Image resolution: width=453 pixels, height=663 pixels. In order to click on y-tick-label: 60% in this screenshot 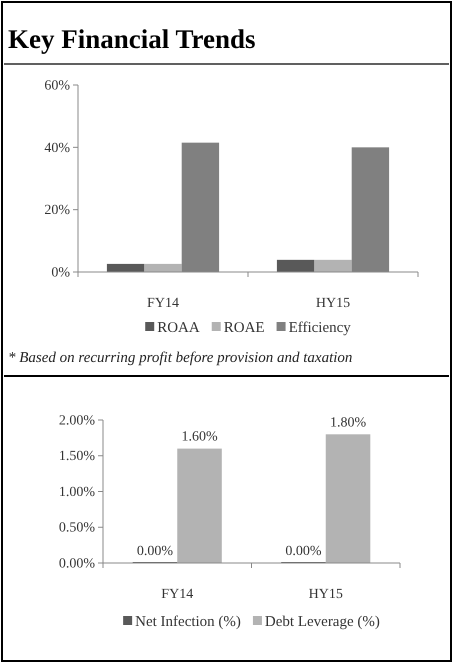, I will do `click(57, 86)`.